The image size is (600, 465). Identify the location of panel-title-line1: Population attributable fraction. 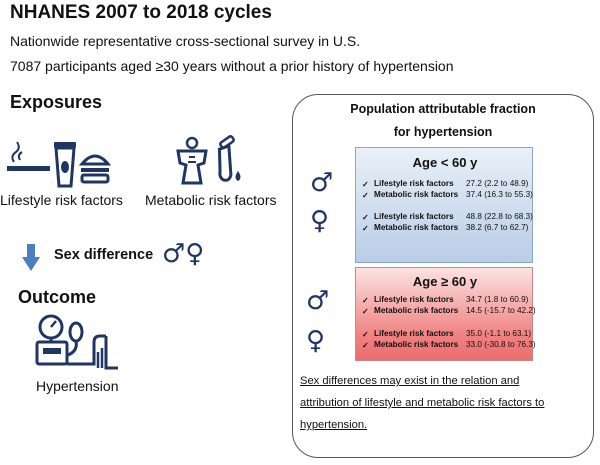
(443, 109).